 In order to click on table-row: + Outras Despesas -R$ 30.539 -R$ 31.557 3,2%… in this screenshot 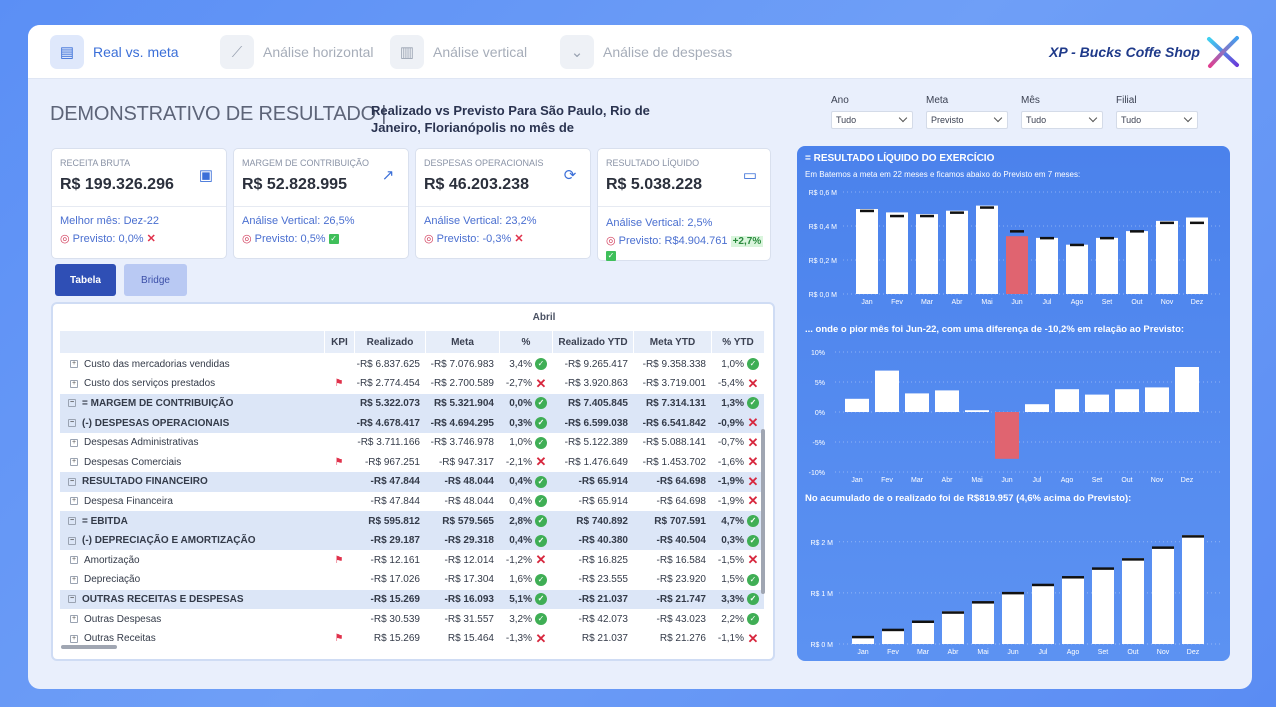, I will do `click(412, 619)`.